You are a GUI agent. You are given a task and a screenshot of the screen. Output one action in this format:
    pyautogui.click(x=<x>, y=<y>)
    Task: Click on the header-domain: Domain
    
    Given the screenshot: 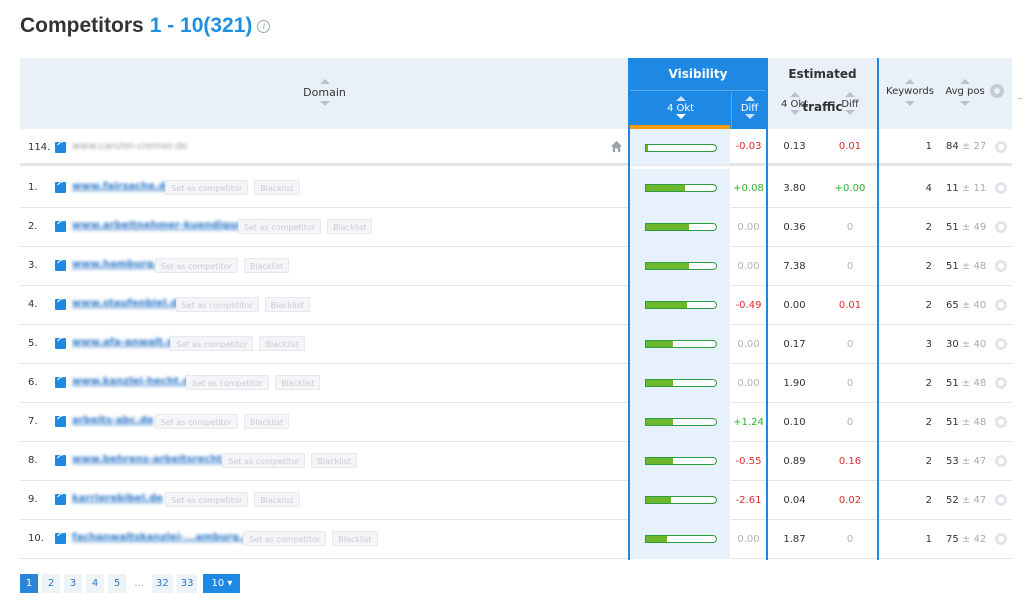 What is the action you would take?
    pyautogui.click(x=324, y=93)
    